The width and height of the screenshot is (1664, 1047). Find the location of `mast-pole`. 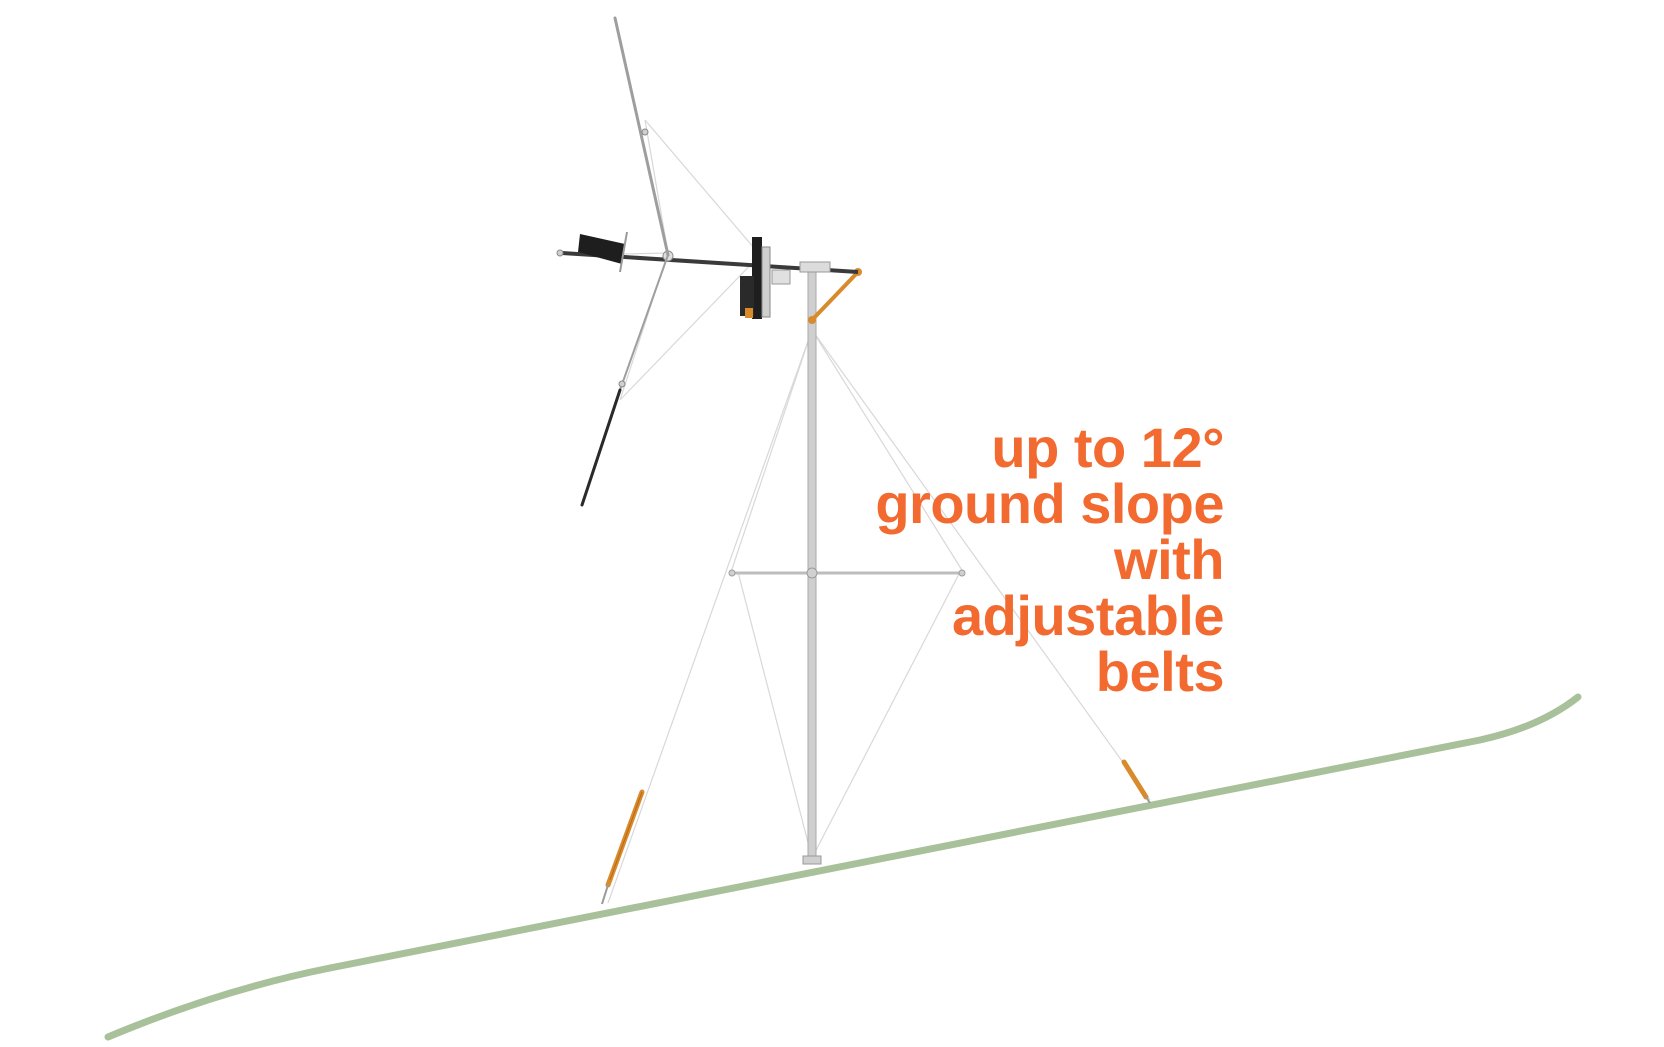

mast-pole is located at coordinates (812, 563).